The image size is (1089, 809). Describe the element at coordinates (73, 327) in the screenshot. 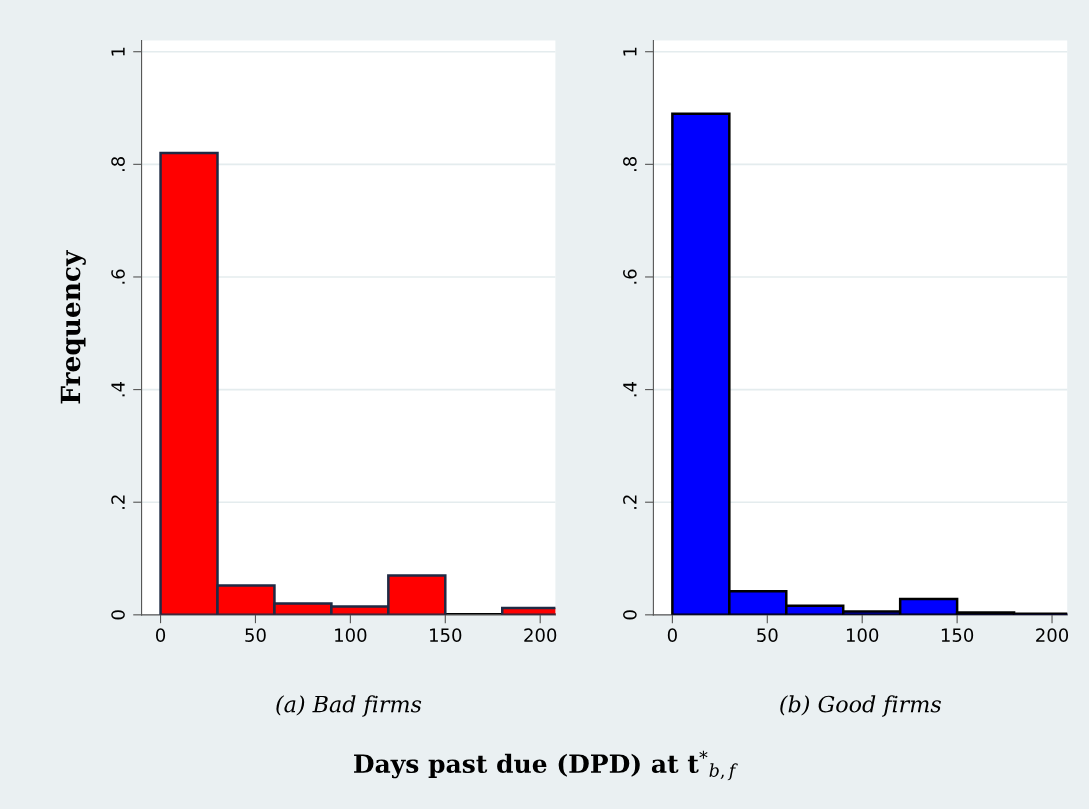

I see `y-axis-title: Frequency` at that location.